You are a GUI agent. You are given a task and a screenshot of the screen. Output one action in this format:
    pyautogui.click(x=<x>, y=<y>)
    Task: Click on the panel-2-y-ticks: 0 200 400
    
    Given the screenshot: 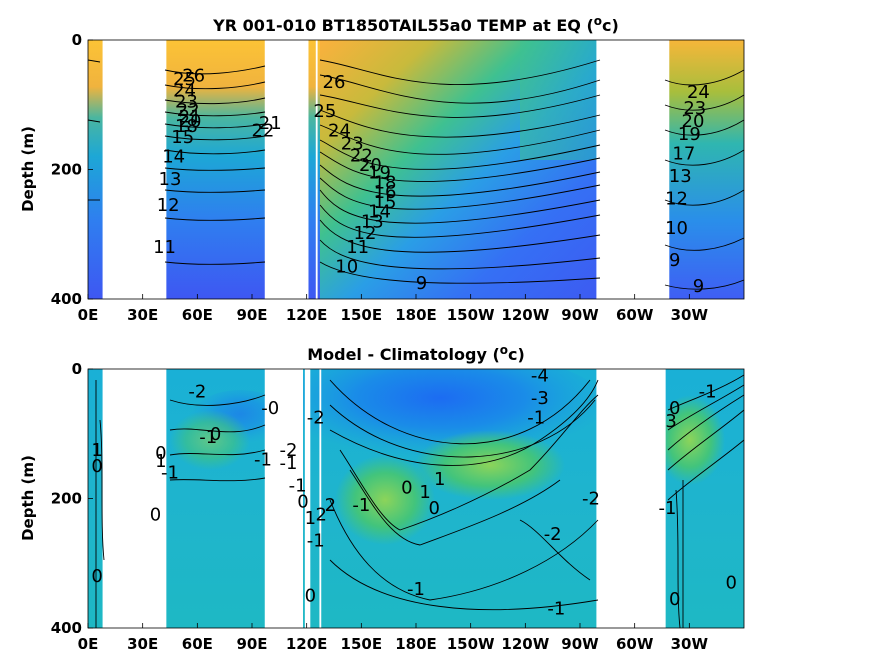 What is the action you would take?
    pyautogui.click(x=72, y=498)
    